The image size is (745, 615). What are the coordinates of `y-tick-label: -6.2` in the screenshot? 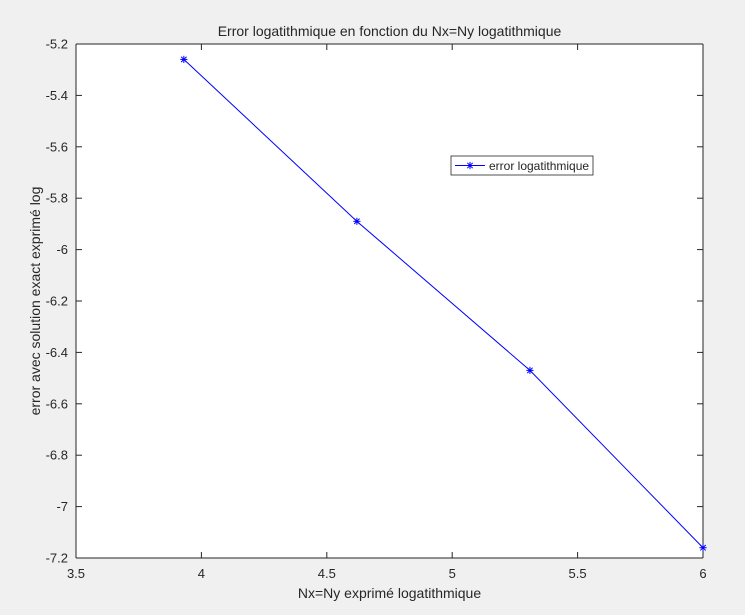 It's located at (57, 301).